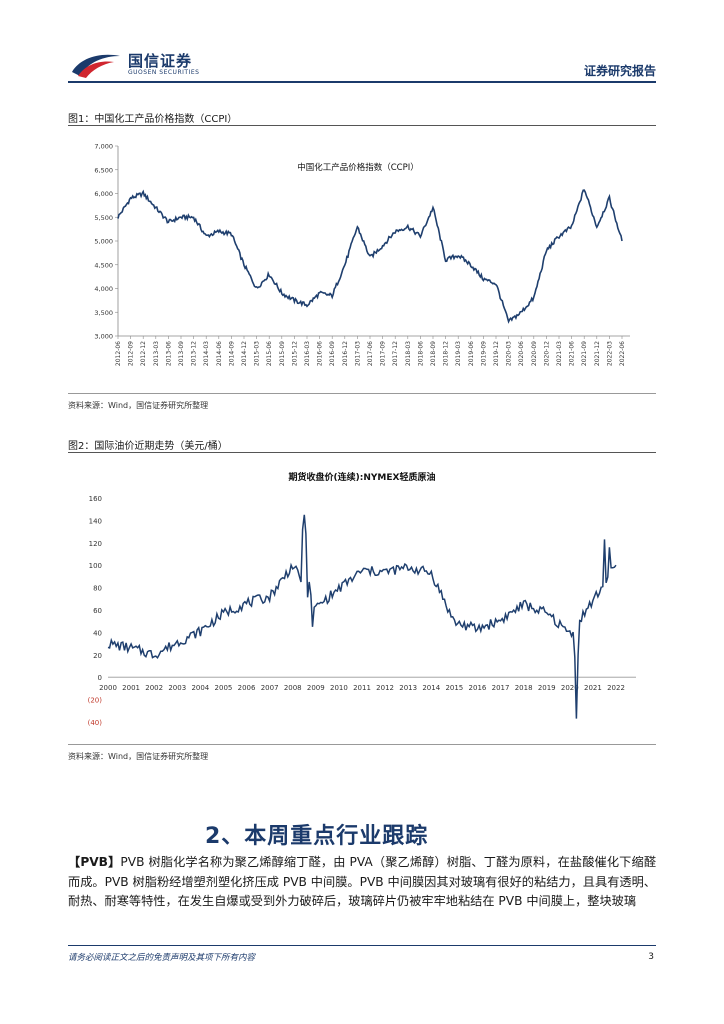  Describe the element at coordinates (547, 688) in the screenshot. I see `oil-x-tick-label: 2019` at that location.